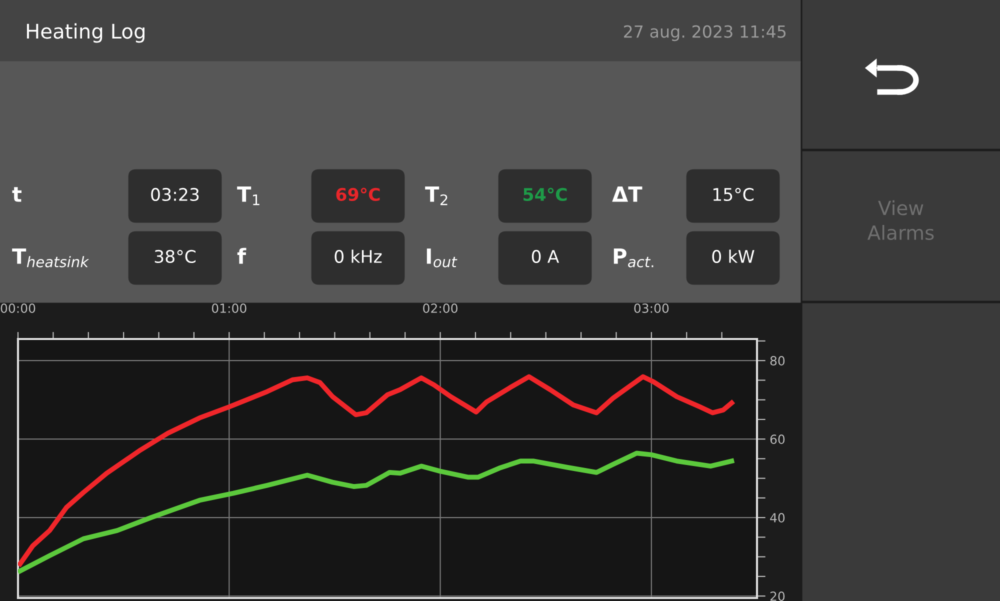 Image resolution: width=1000 pixels, height=601 pixels. What do you see at coordinates (705, 33) in the screenshot?
I see `text: 27 aug. 2023 11:45` at bounding box center [705, 33].